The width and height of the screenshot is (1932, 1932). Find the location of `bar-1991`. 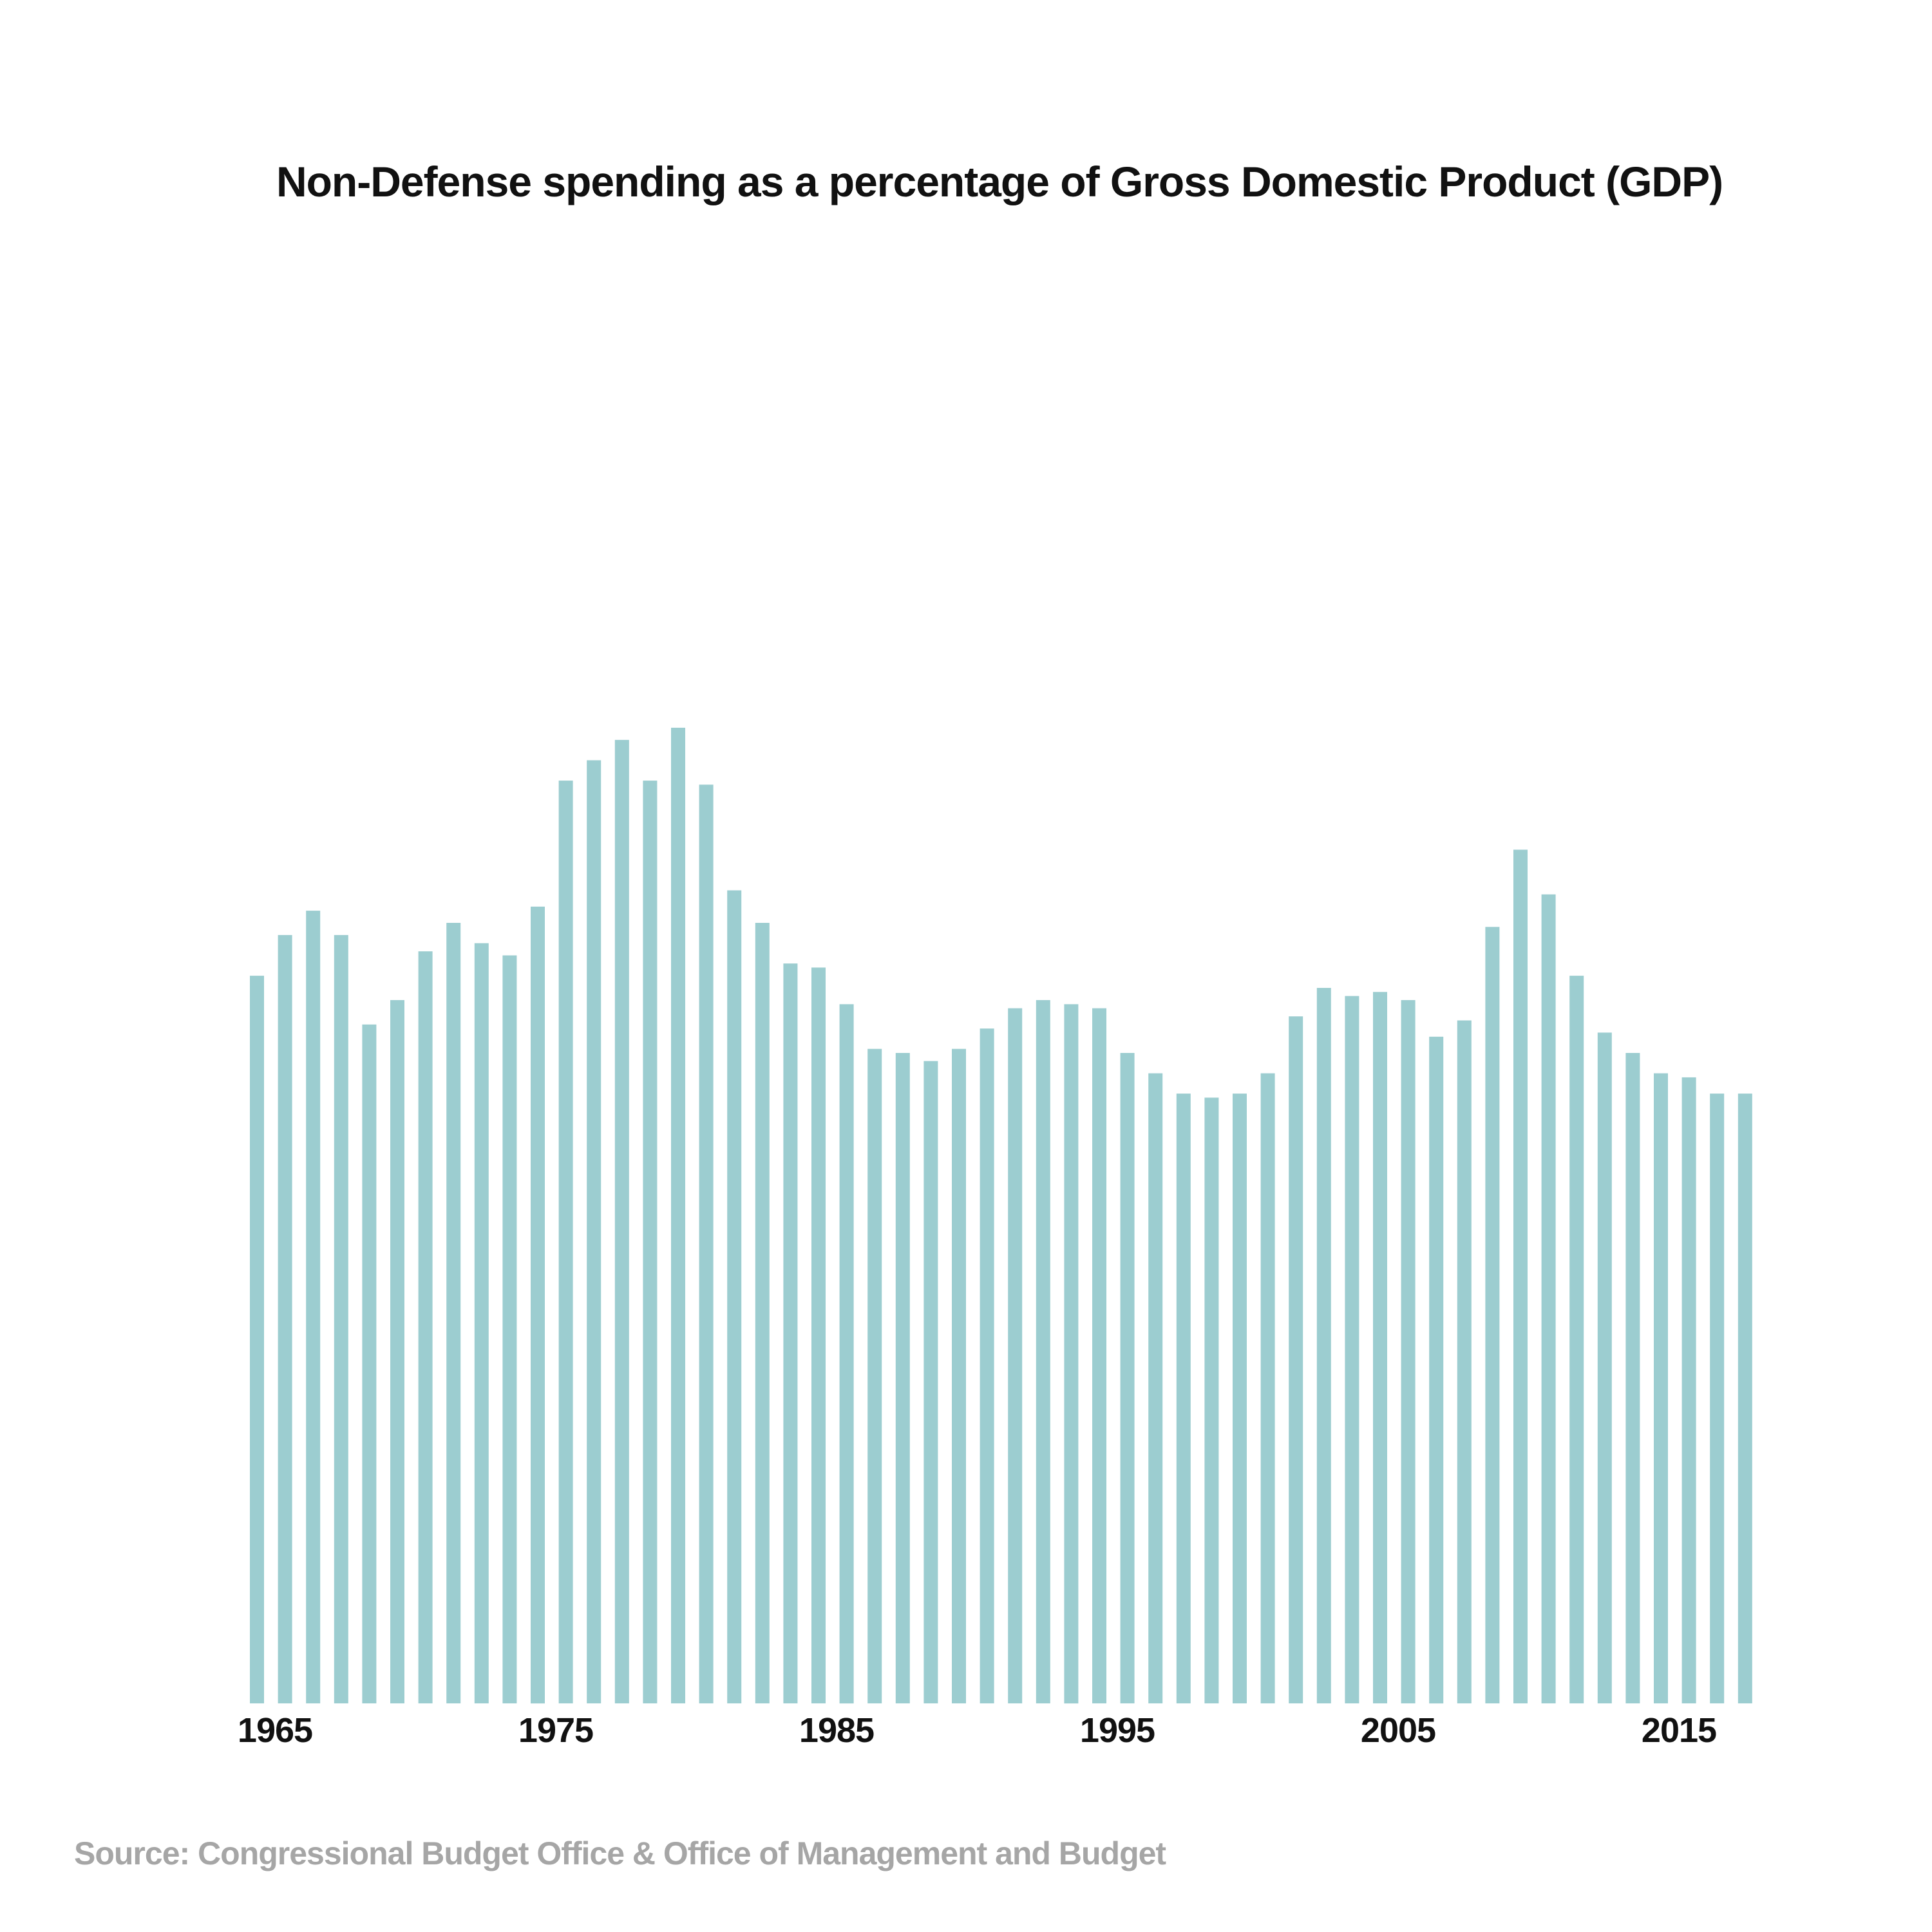

bar-1991 is located at coordinates (987, 1366).